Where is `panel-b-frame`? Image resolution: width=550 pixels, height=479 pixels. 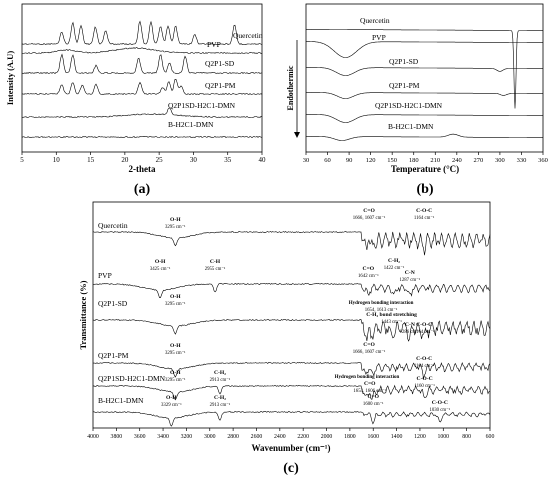
panel-b-frame is located at coordinates (424, 78).